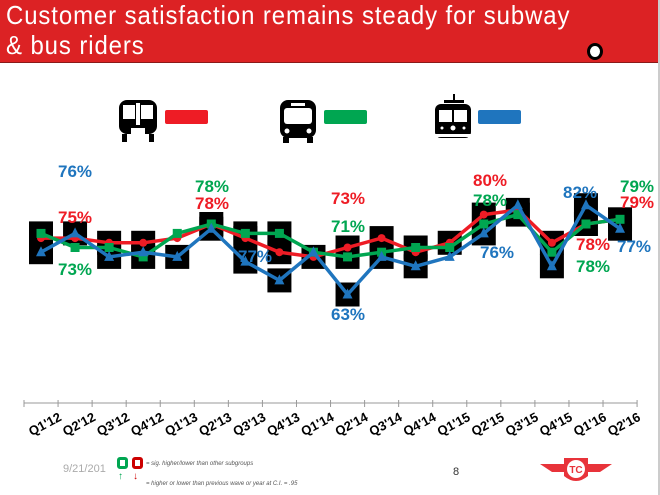 The width and height of the screenshot is (660, 495). What do you see at coordinates (580, 192) in the screenshot?
I see `data-label: 82%` at bounding box center [580, 192].